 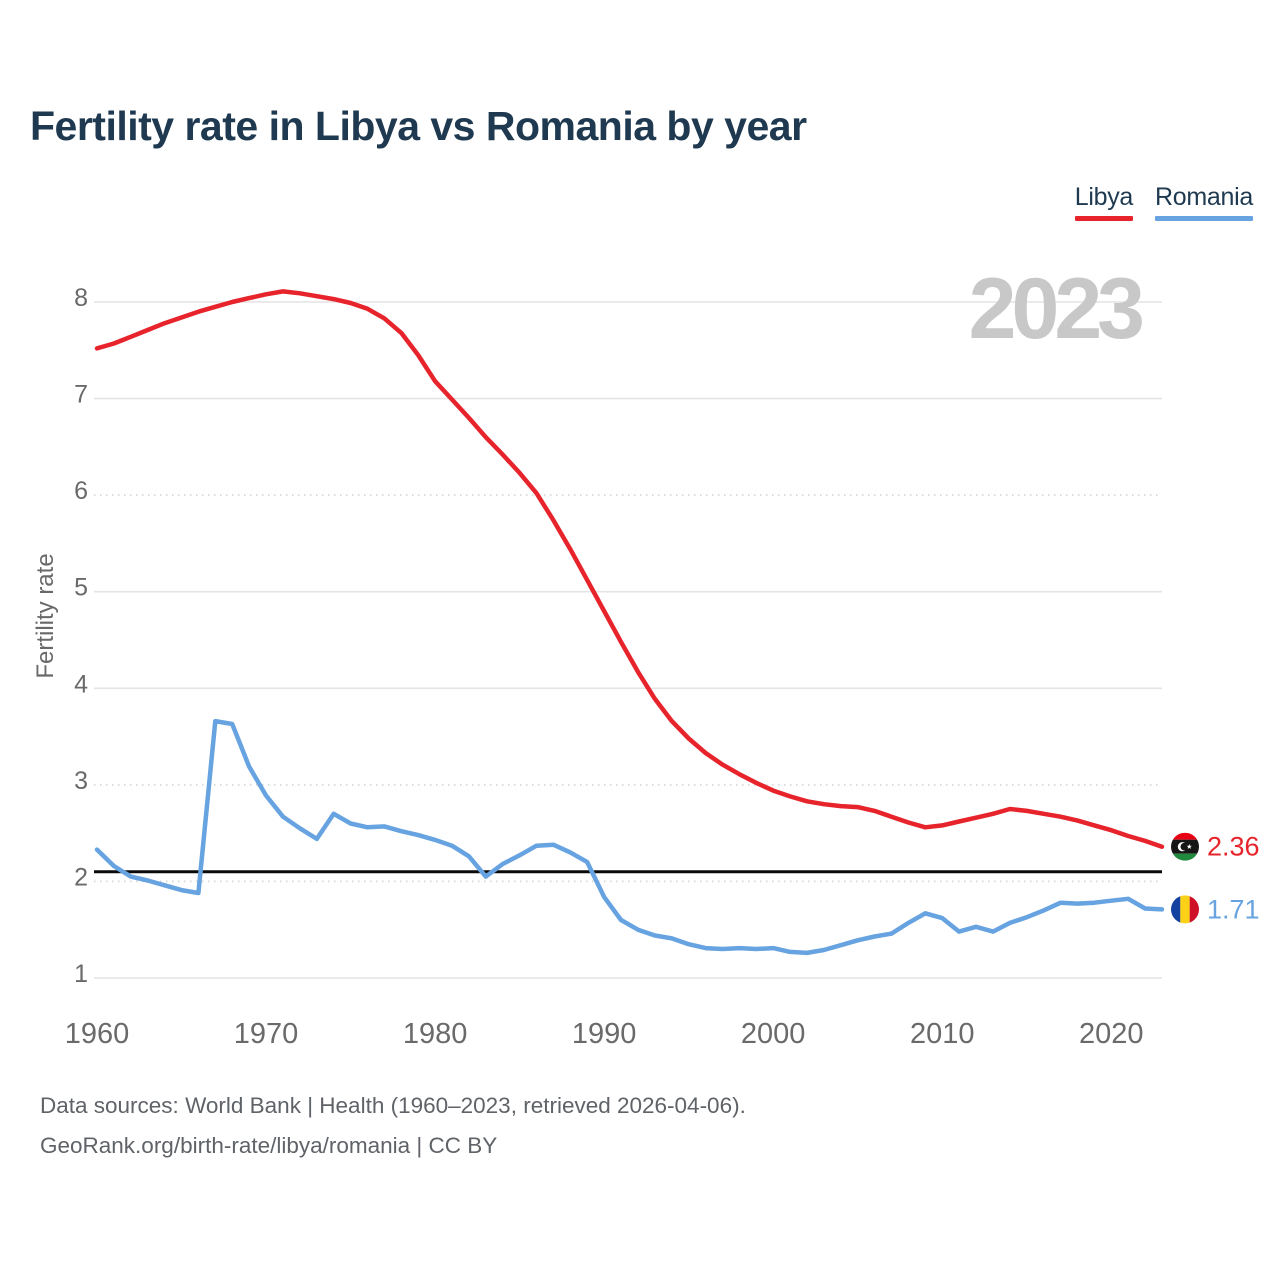 What do you see at coordinates (81, 395) in the screenshot?
I see `y-tick-label: 7` at bounding box center [81, 395].